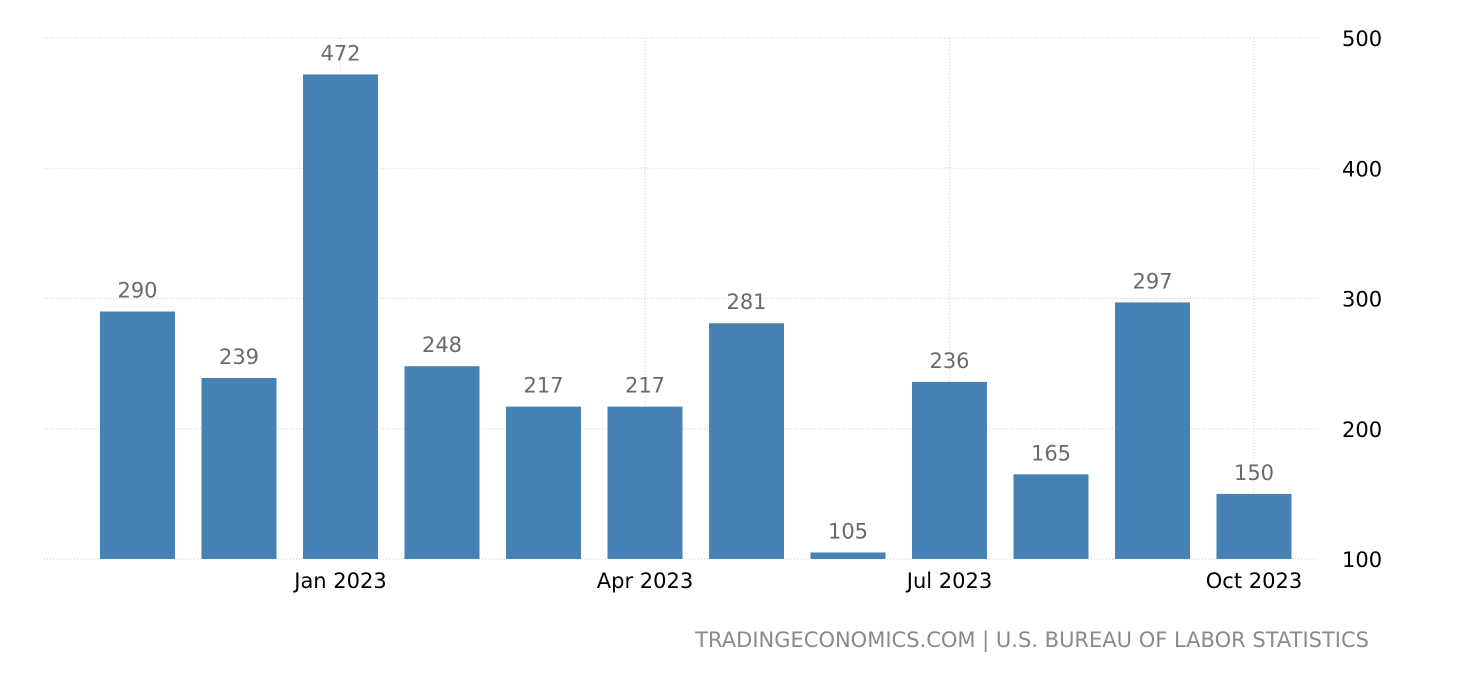 This screenshot has width=1460, height=680. What do you see at coordinates (645, 581) in the screenshot?
I see `x-tick-label: Apr 2023` at bounding box center [645, 581].